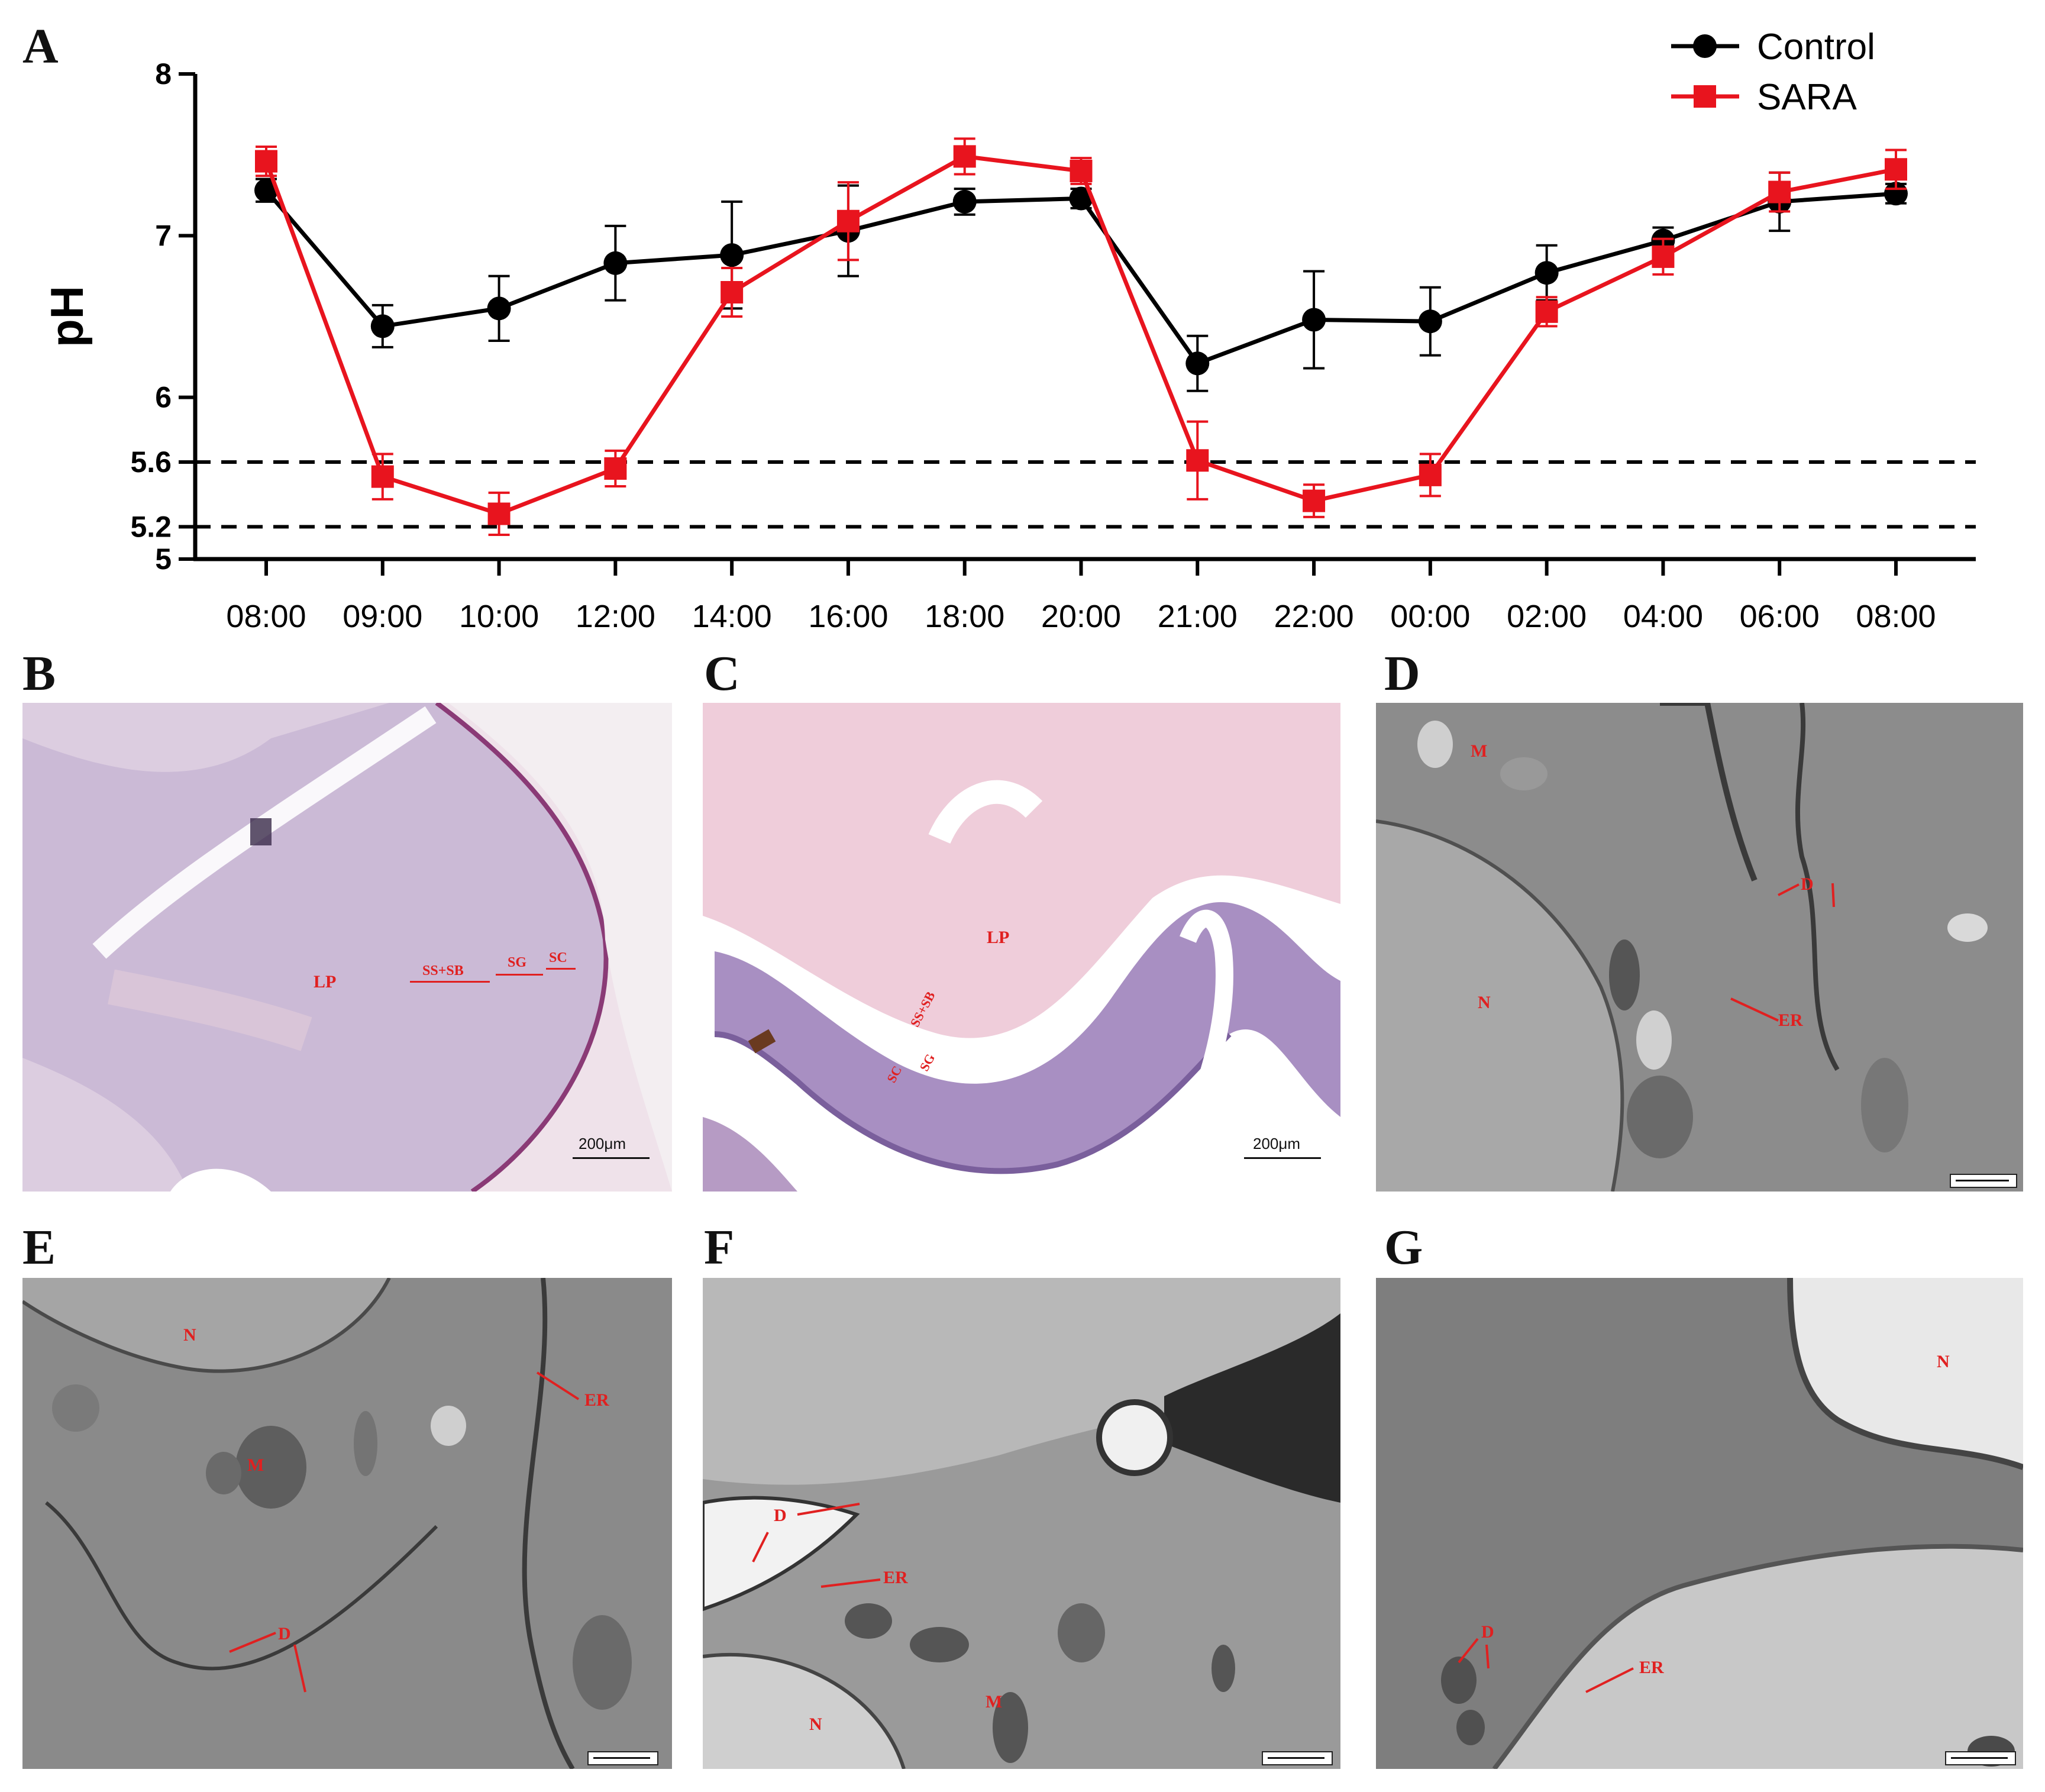 The width and height of the screenshot is (2045, 1792). What do you see at coordinates (1547, 616) in the screenshot?
I see `x-tick-label: 02:00` at bounding box center [1547, 616].